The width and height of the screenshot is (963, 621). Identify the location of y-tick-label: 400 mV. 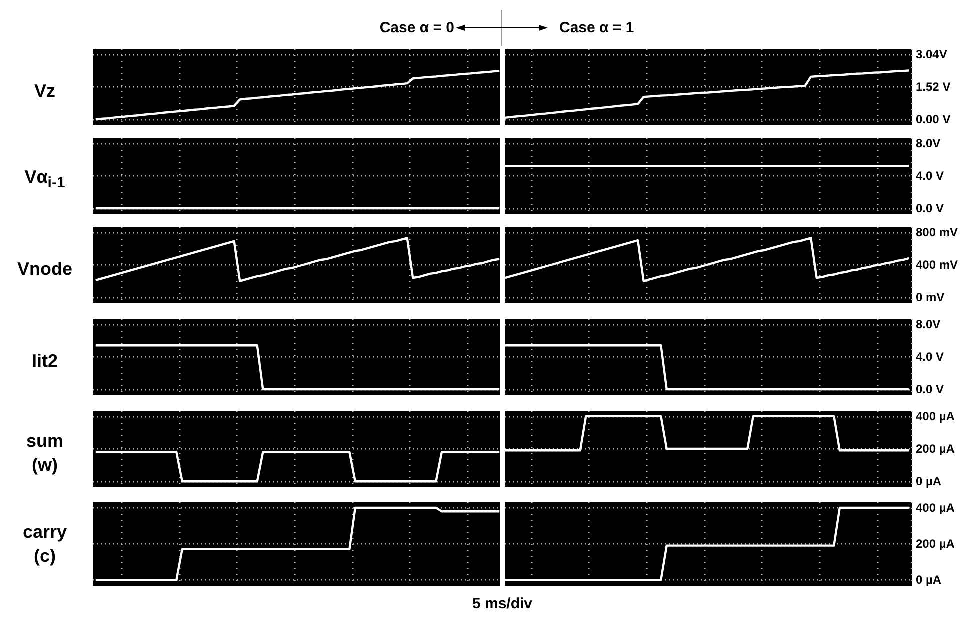
(937, 265).